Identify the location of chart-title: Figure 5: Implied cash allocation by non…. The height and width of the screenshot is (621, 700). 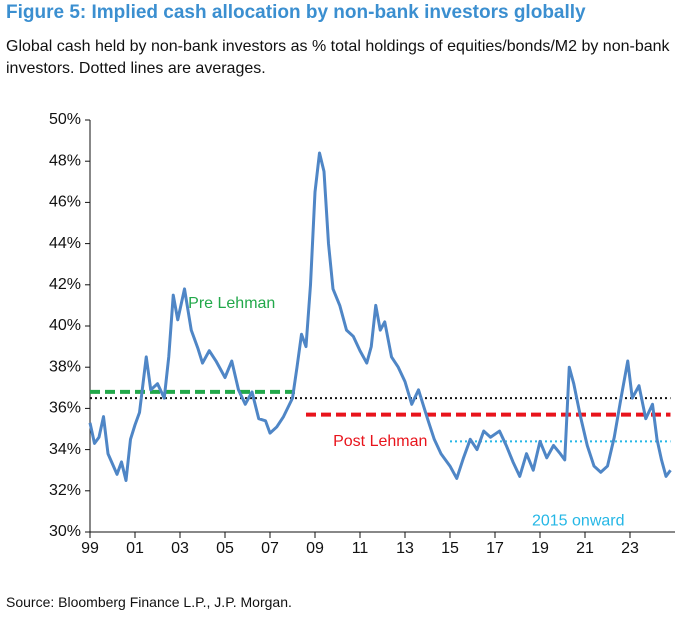
(296, 12).